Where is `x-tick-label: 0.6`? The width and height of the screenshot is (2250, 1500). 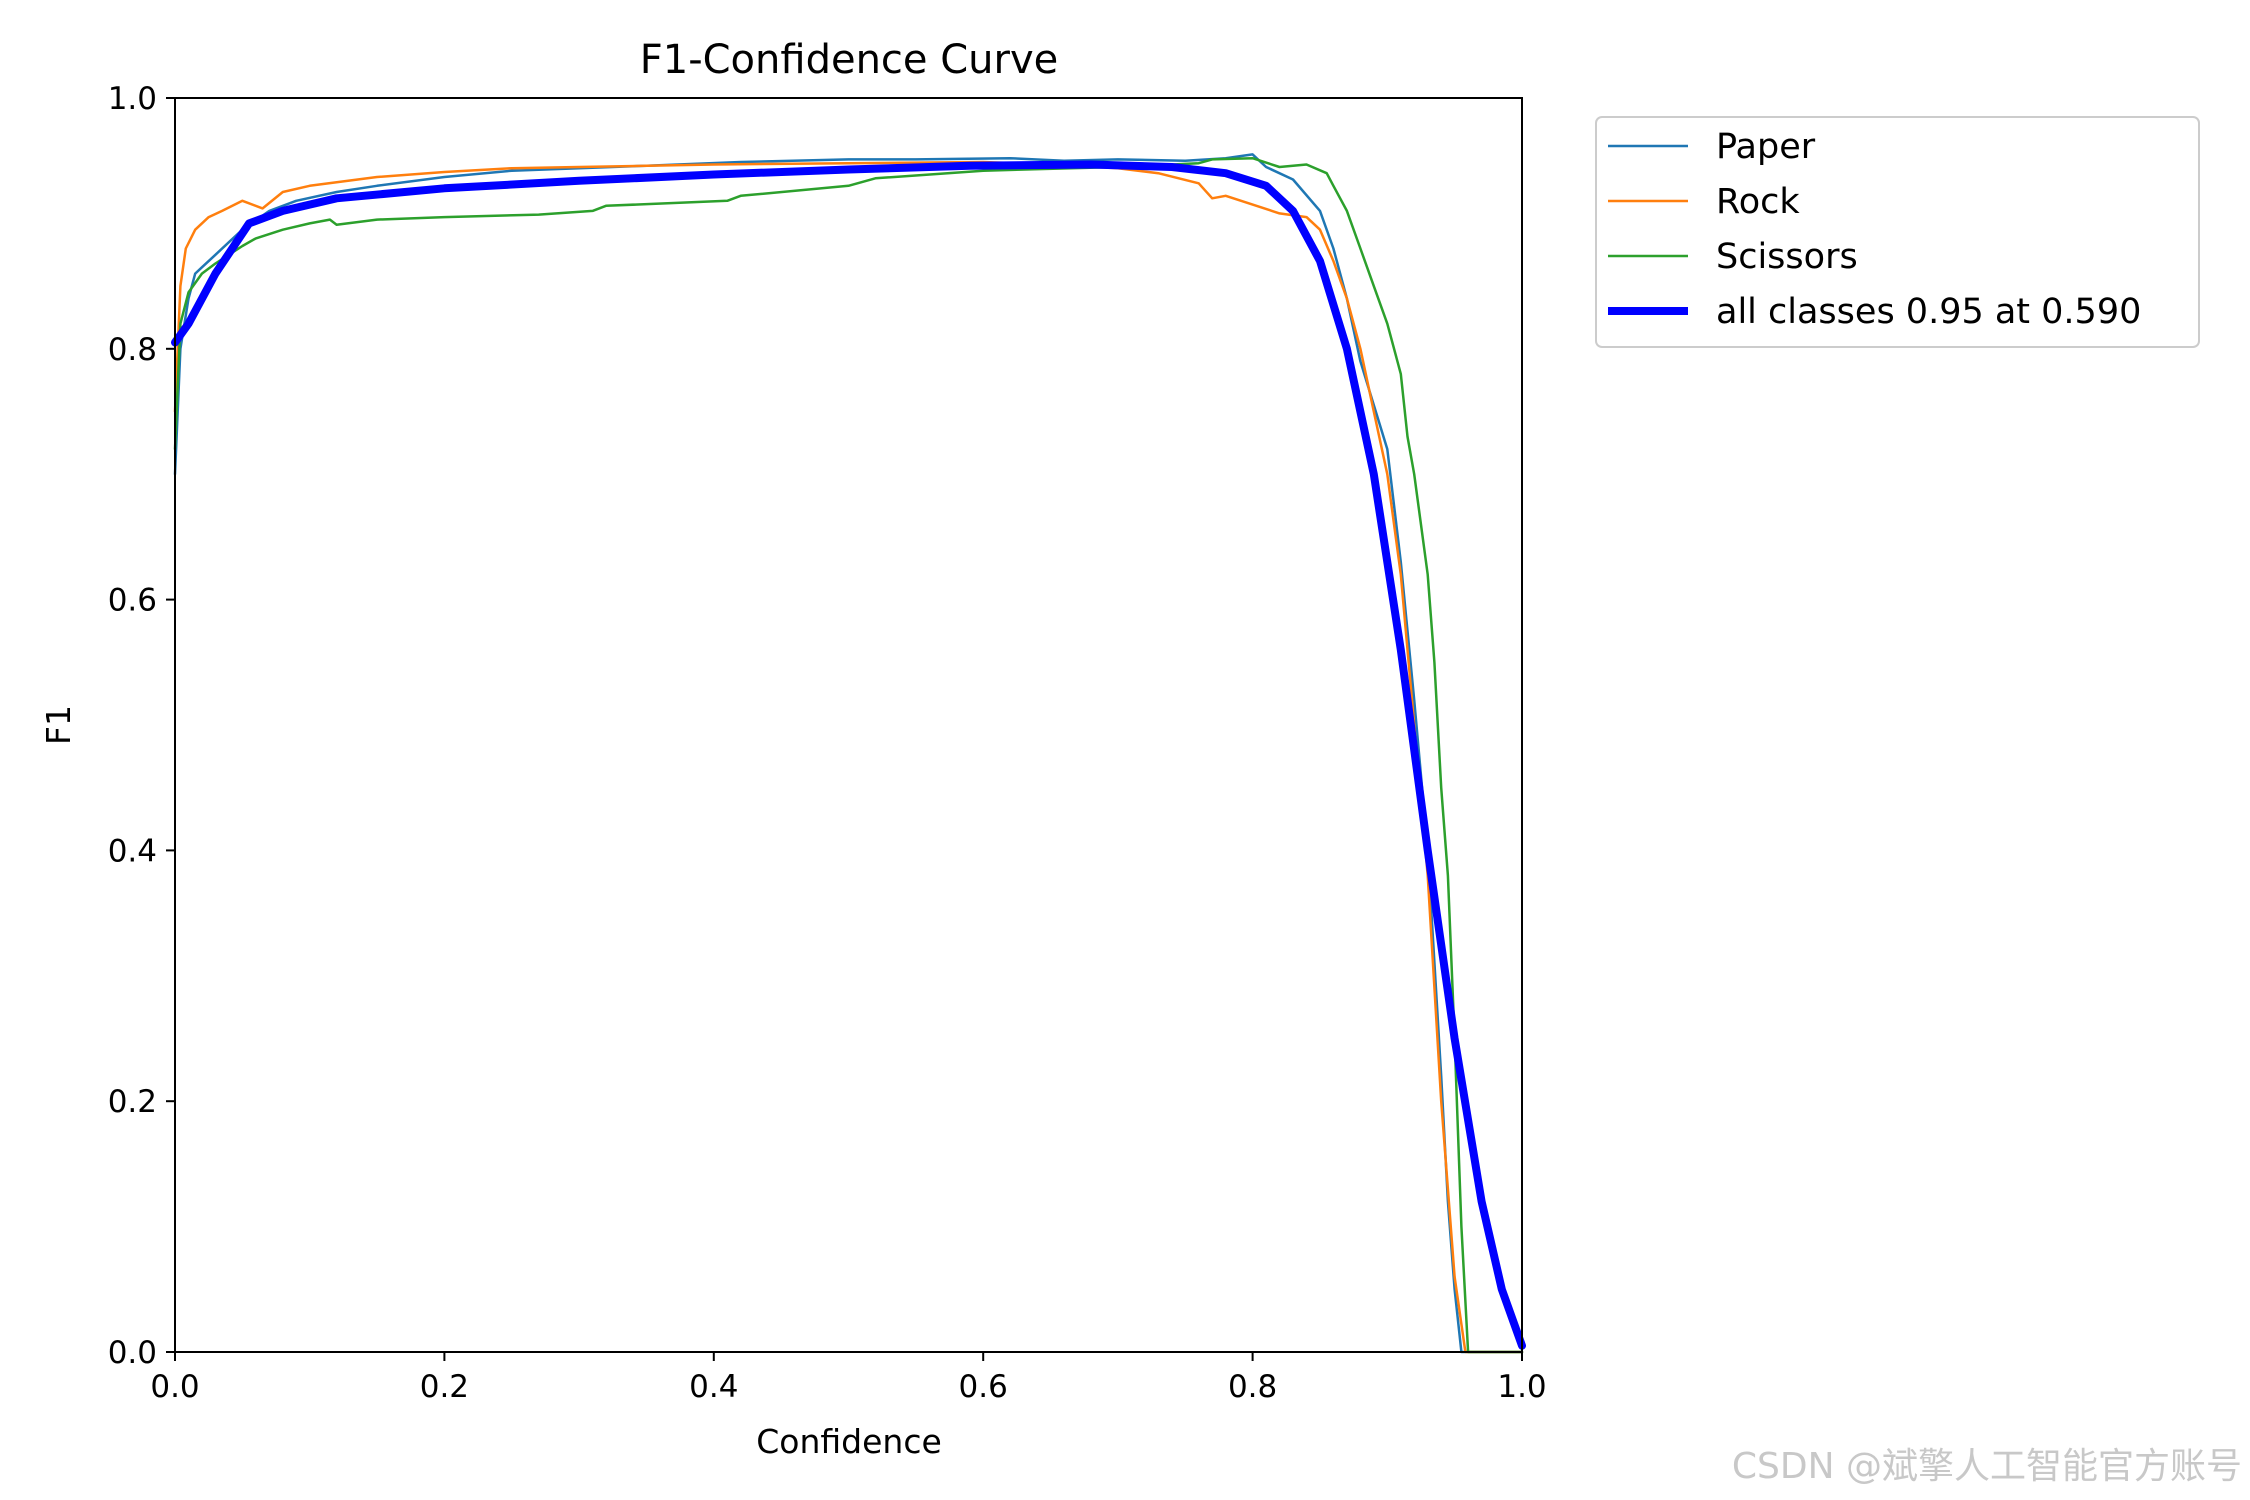 x-tick-label: 0.6 is located at coordinates (983, 1387).